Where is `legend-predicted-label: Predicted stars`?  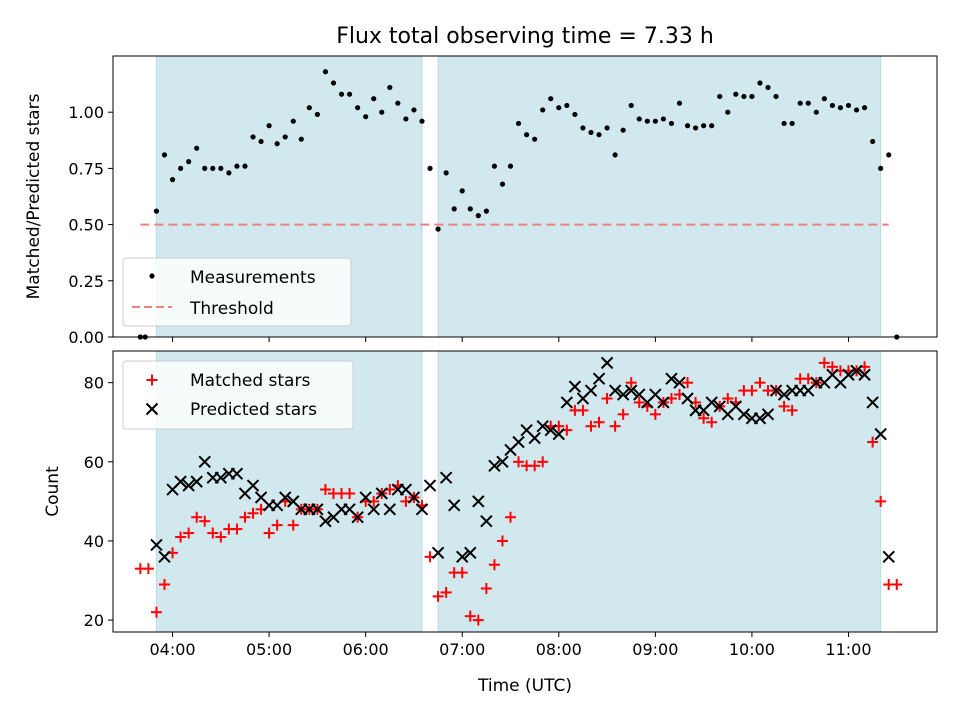 legend-predicted-label: Predicted stars is located at coordinates (253, 410).